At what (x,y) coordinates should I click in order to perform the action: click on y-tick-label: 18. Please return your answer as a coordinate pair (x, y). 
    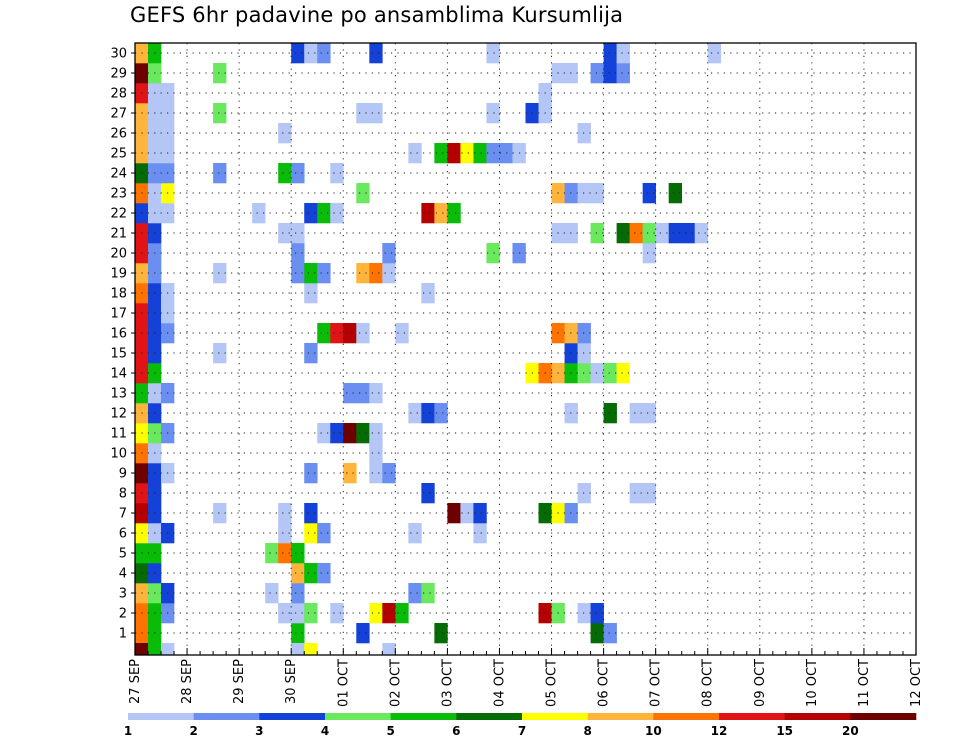
    Looking at the image, I should click on (118, 294).